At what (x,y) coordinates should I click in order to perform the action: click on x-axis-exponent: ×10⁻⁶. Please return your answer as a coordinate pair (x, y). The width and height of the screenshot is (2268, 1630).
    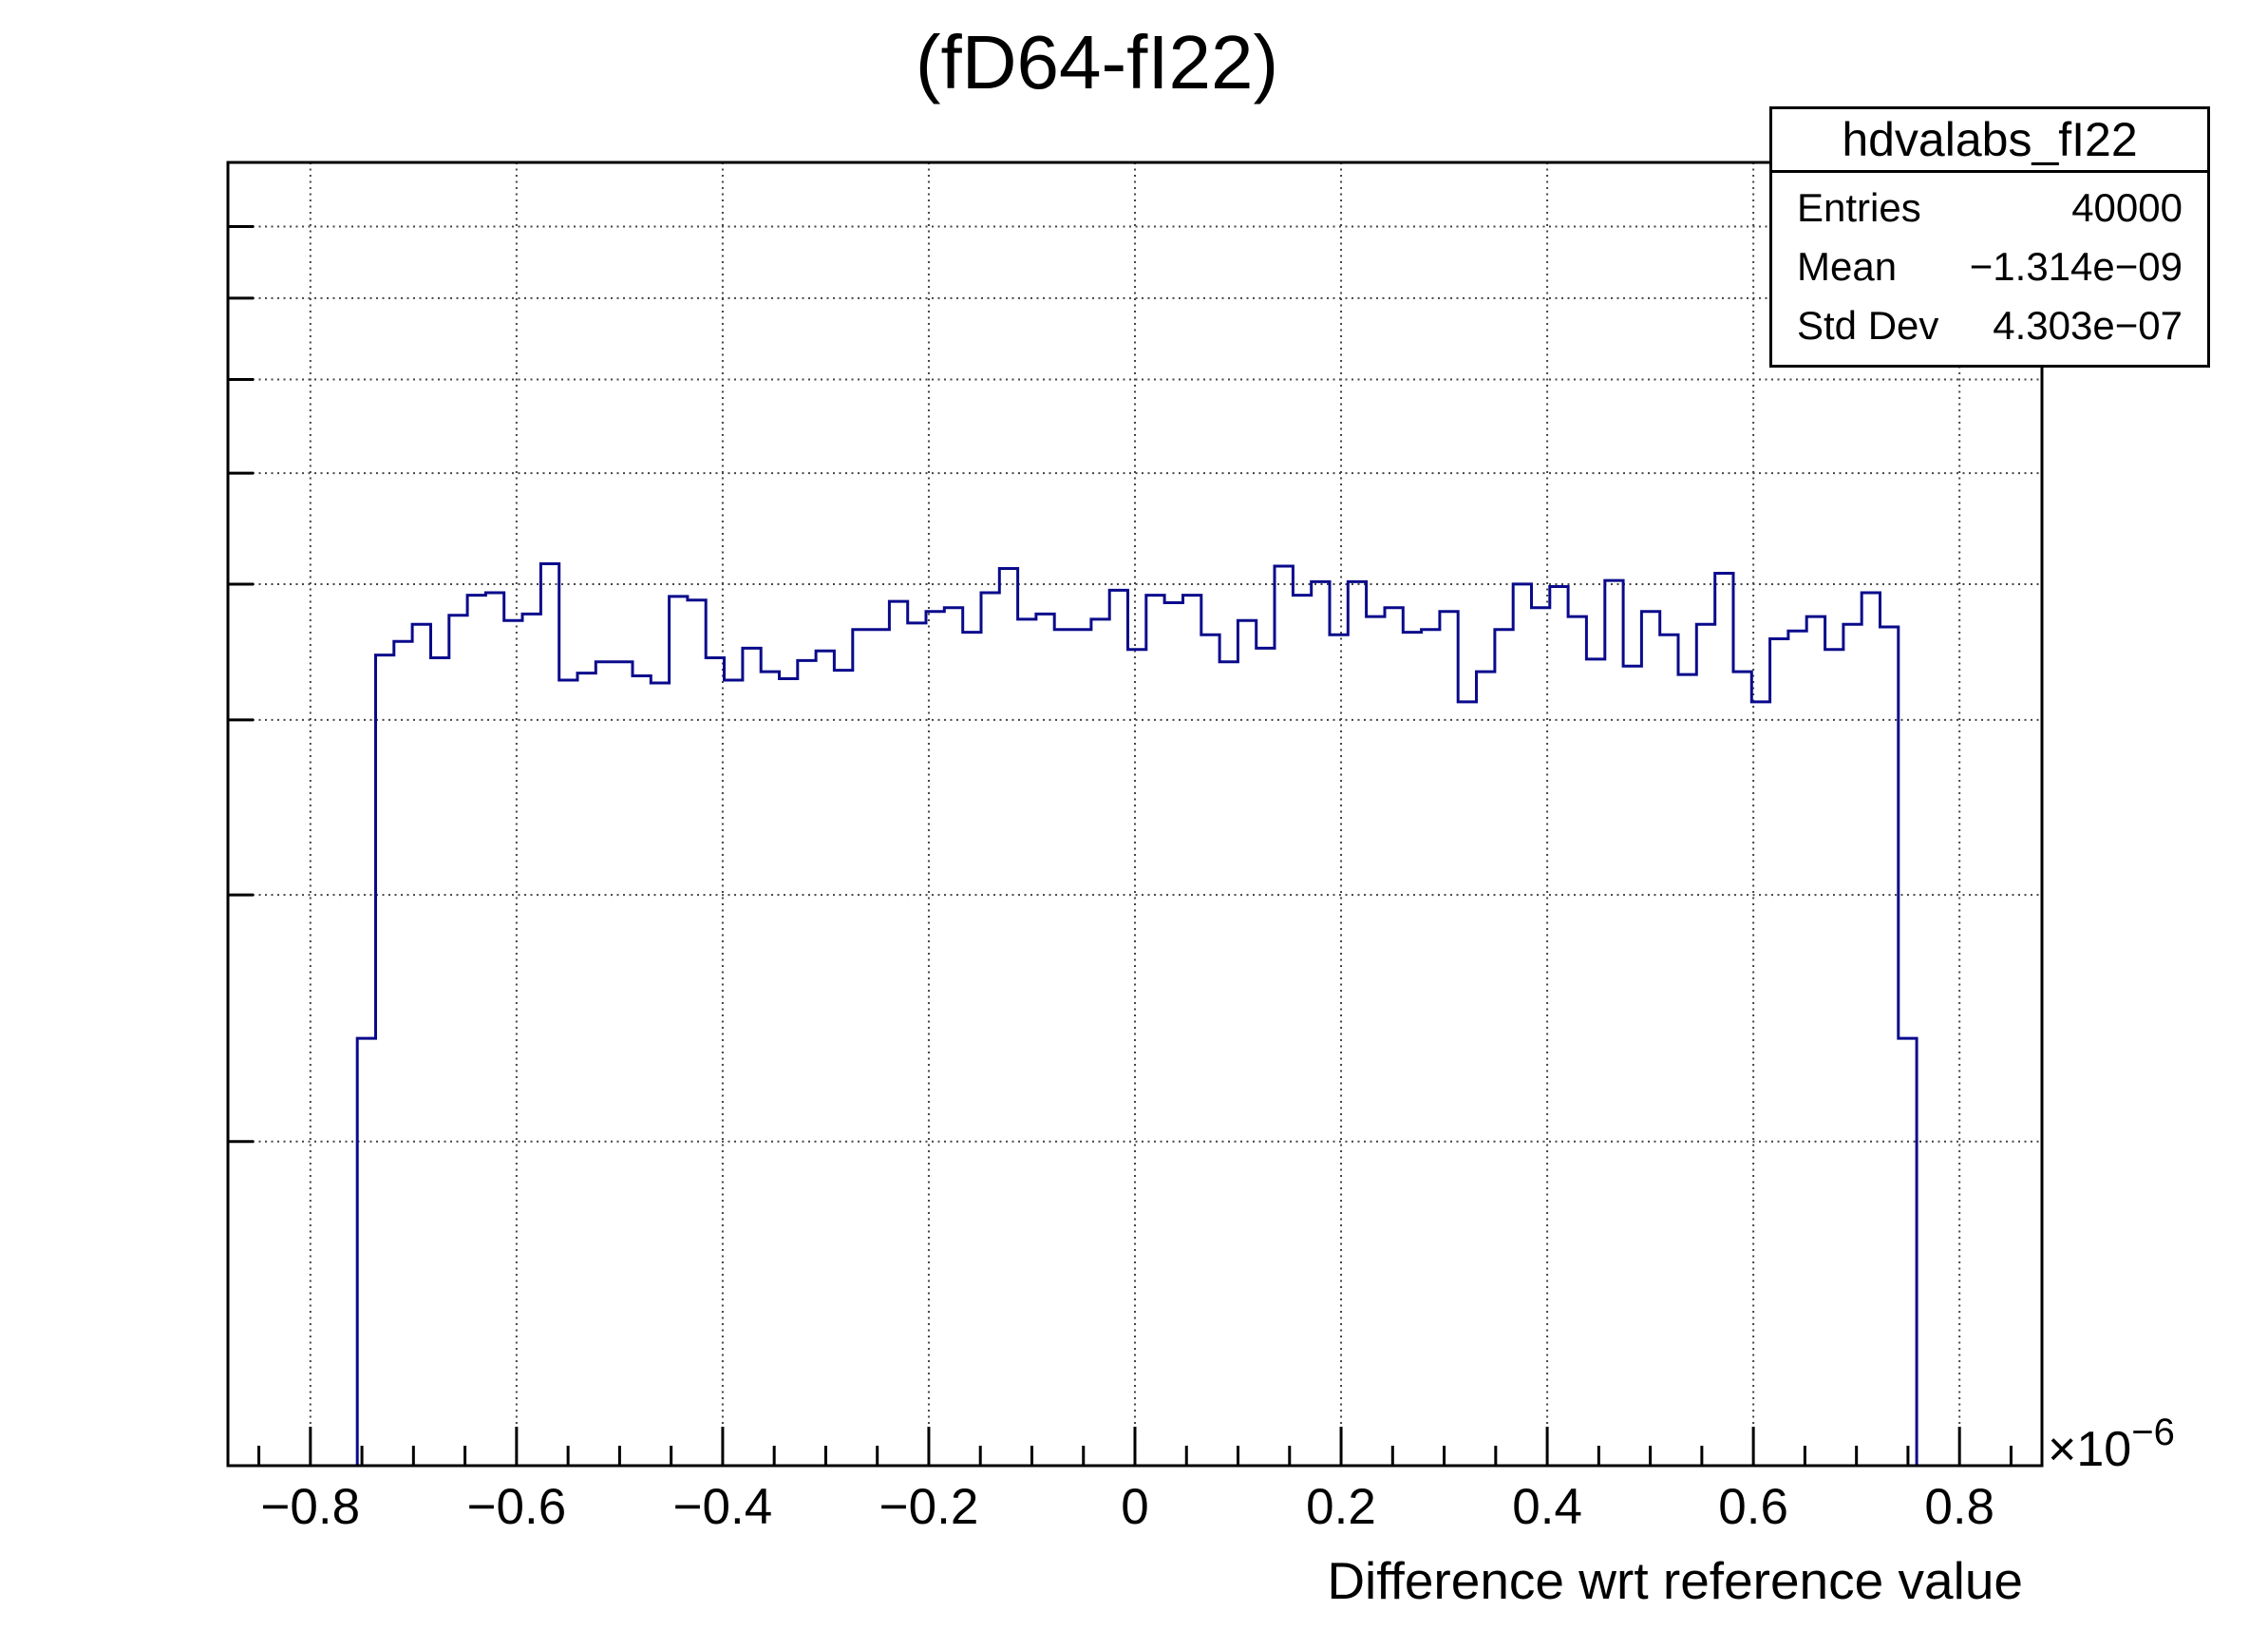
    Looking at the image, I should click on (2112, 1445).